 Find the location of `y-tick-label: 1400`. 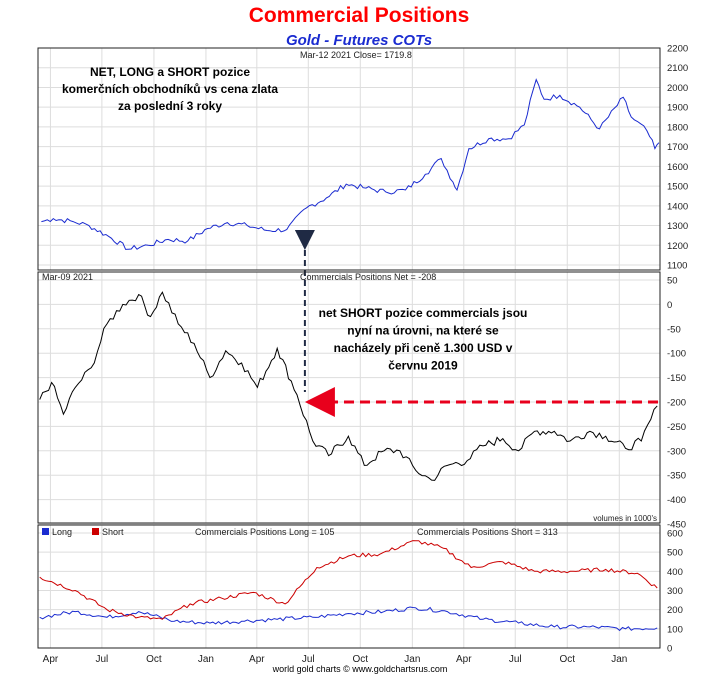

y-tick-label: 1400 is located at coordinates (677, 206).